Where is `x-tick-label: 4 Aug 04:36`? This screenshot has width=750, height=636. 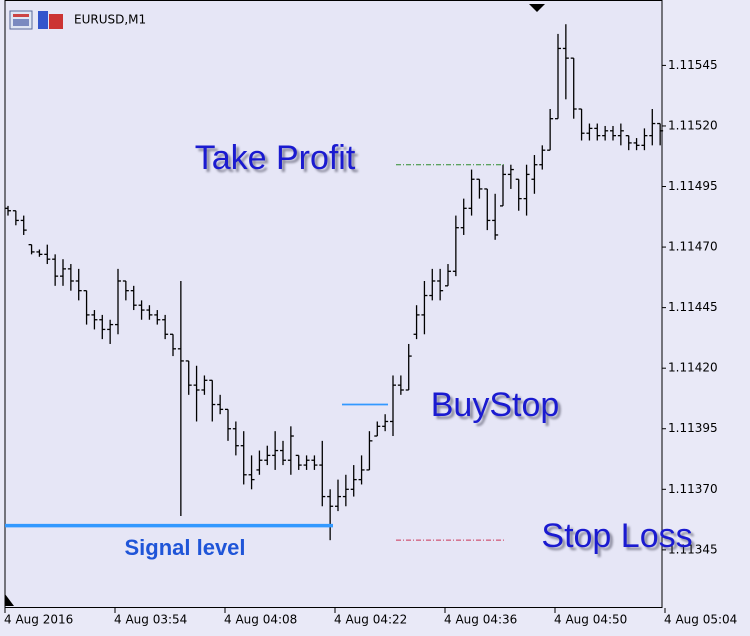 x-tick-label: 4 Aug 04:36 is located at coordinates (480, 620).